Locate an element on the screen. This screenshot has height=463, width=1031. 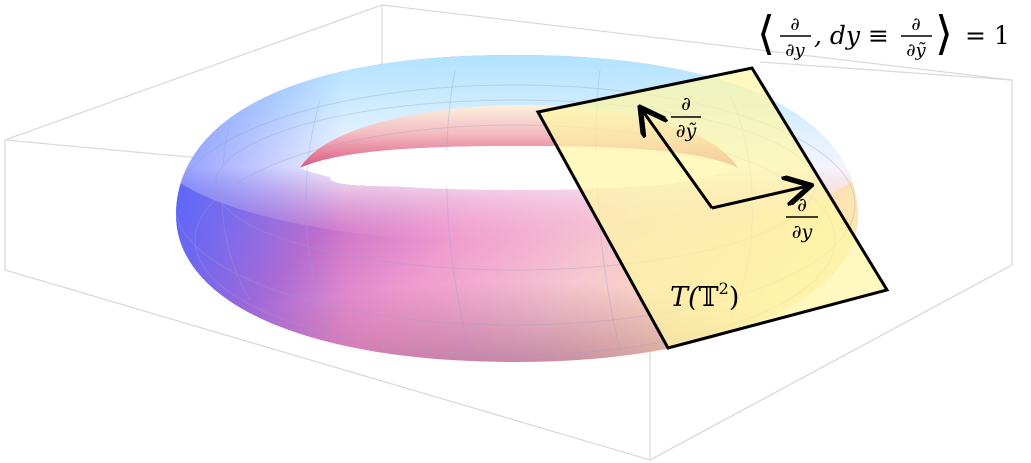
vector-horizontal-num: ∂ is located at coordinates (802, 205).